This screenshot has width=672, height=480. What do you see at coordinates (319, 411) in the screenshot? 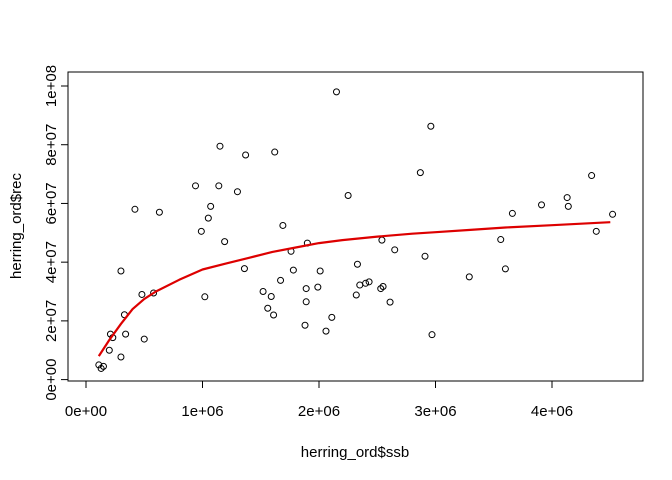
I see `x-tick-label: 2e+06` at bounding box center [319, 411].